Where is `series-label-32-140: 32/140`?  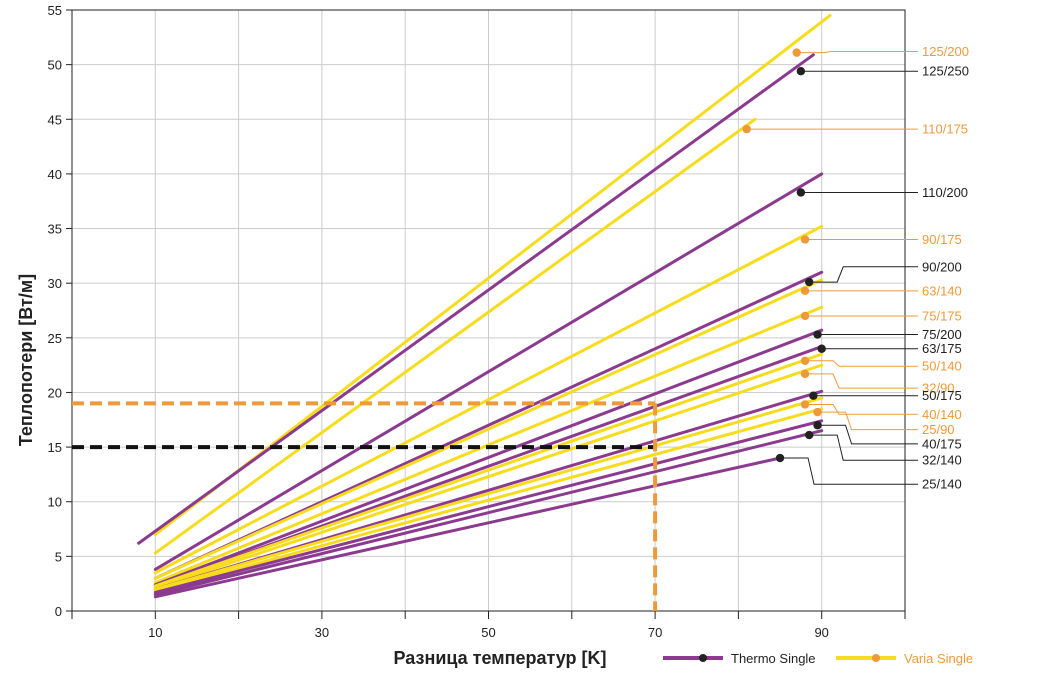 series-label-32-140: 32/140 is located at coordinates (942, 460).